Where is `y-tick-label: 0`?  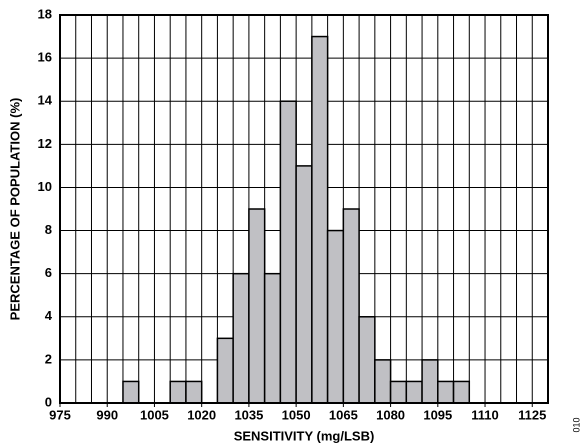 y-tick-label: 0 is located at coordinates (48, 401).